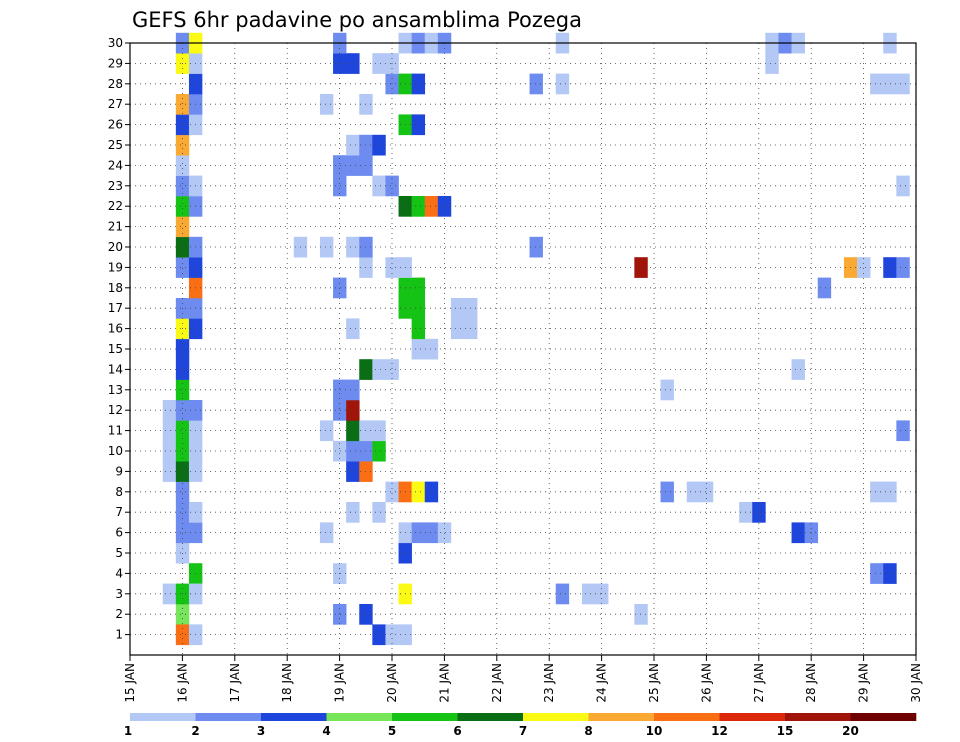 The image size is (960, 742). Describe the element at coordinates (261, 731) in the screenshot. I see `colorbar-label: 3` at that location.